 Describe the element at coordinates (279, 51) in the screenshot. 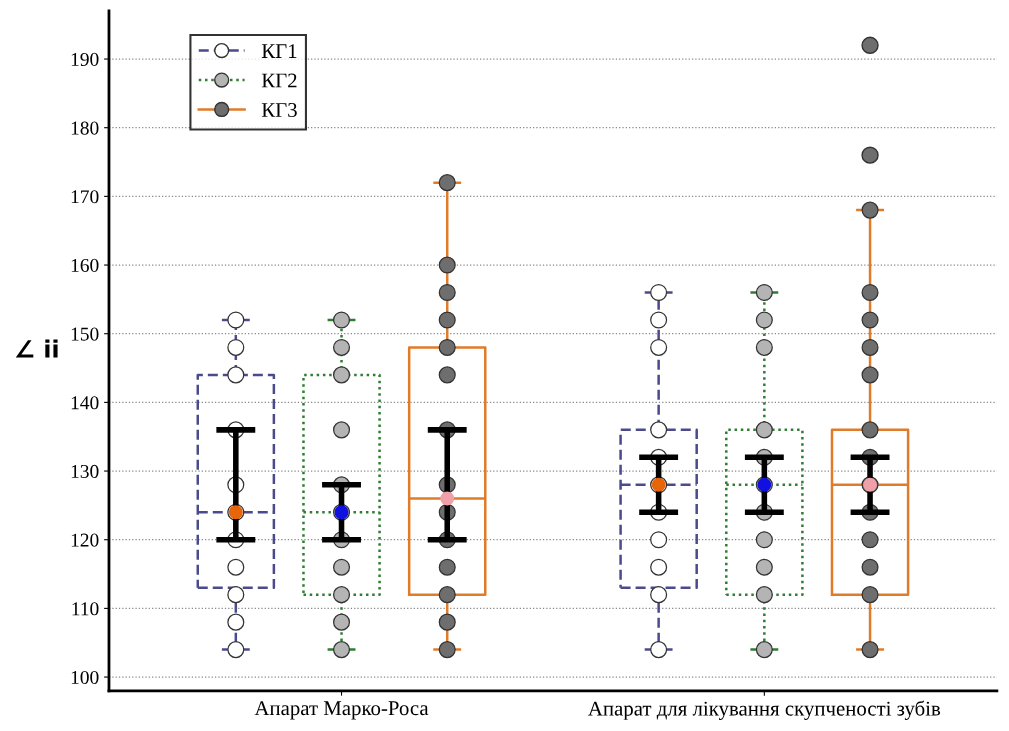

I see `legend-label: КГ1` at that location.